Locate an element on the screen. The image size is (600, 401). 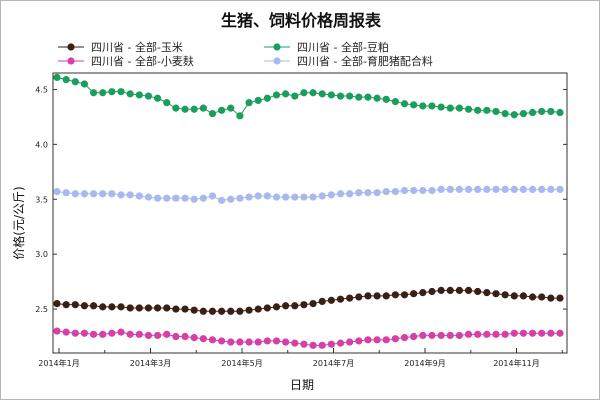
x-axis-label: 日期 is located at coordinates (302, 385).